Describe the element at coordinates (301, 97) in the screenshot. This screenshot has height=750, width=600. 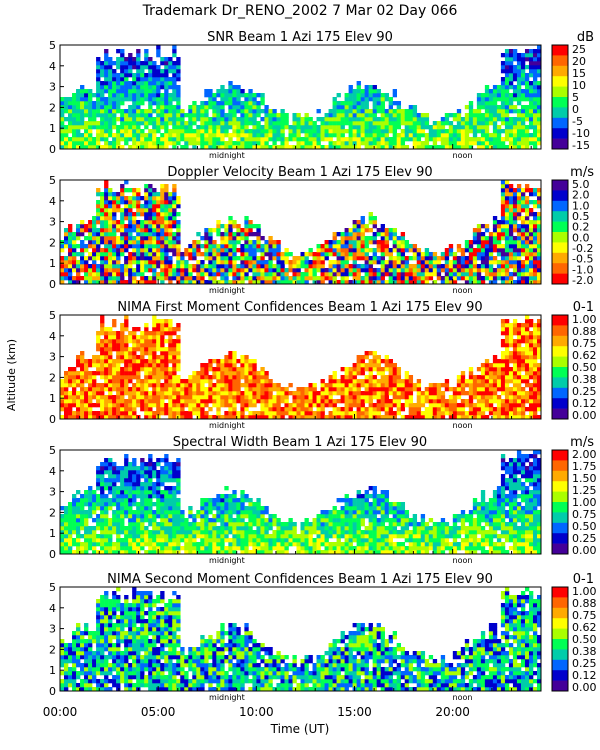
I see `heatmap-cells` at that location.